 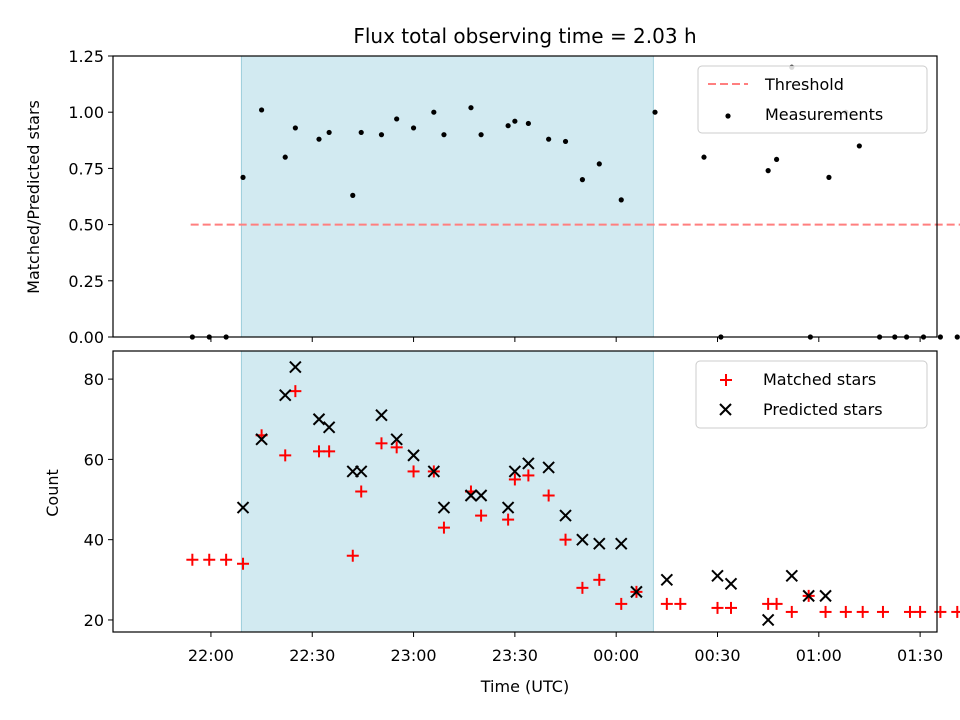 What do you see at coordinates (86, 225) in the screenshot?
I see `top-y-tick-label: 0.50` at bounding box center [86, 225].